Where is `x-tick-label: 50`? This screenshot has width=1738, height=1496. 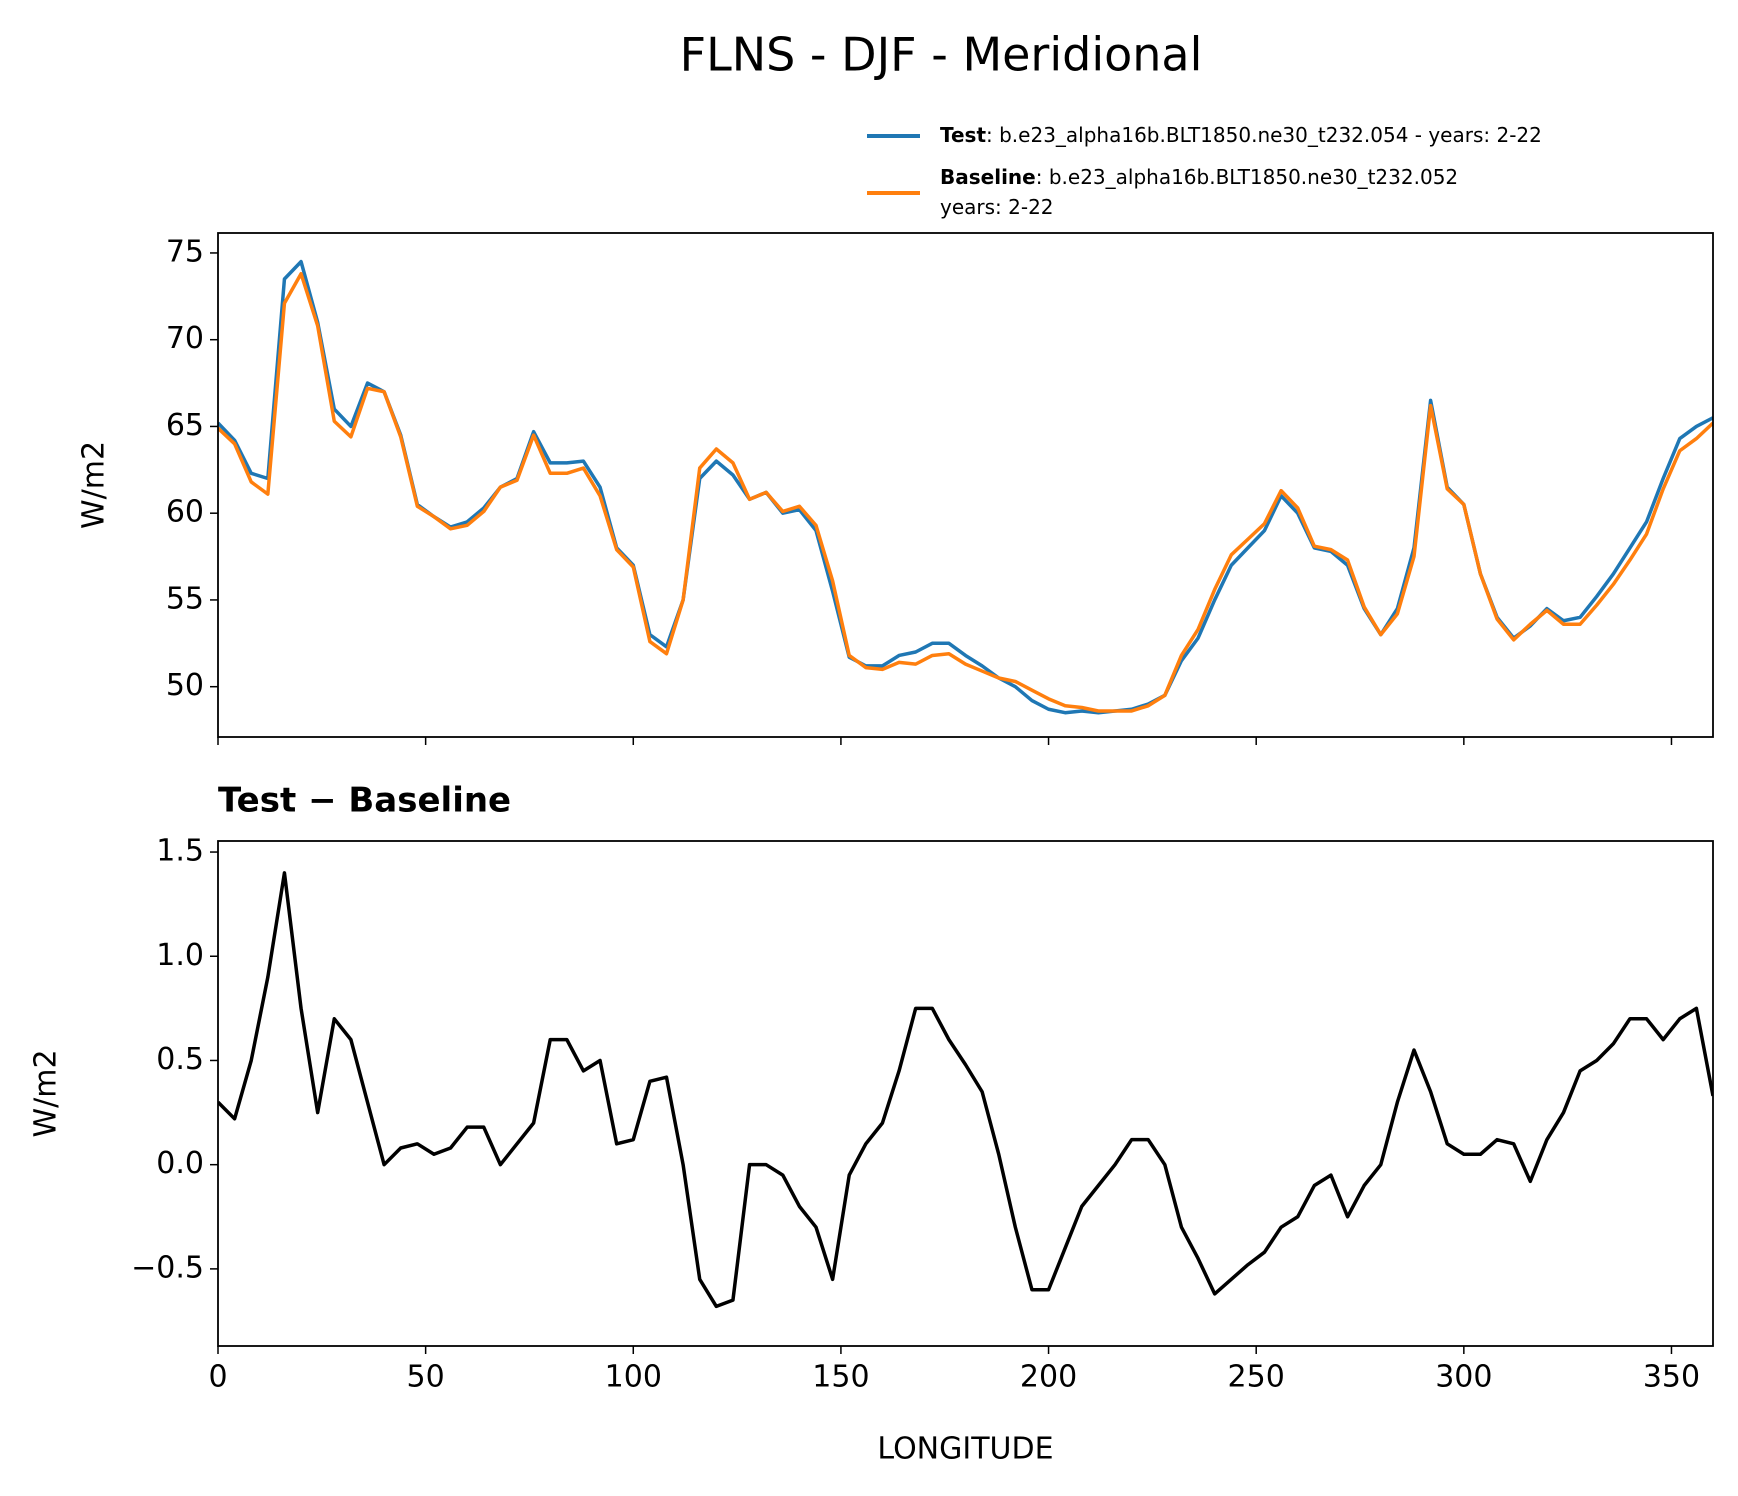
x-tick-label: 50 is located at coordinates (426, 1377).